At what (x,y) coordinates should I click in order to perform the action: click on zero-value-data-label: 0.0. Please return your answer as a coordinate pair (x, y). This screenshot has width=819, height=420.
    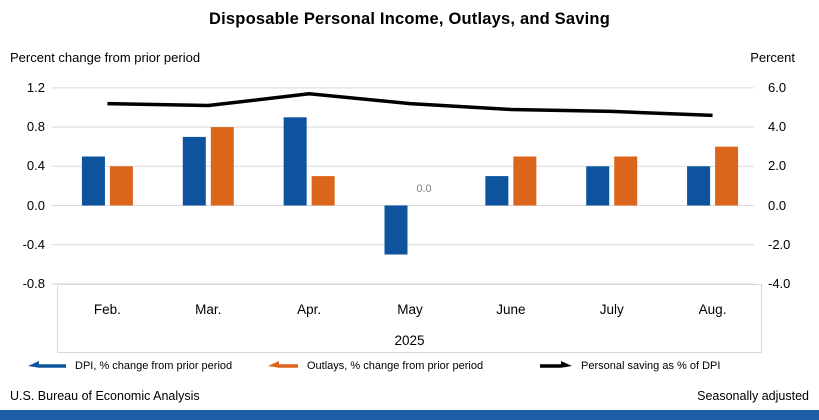
    Looking at the image, I should click on (424, 189).